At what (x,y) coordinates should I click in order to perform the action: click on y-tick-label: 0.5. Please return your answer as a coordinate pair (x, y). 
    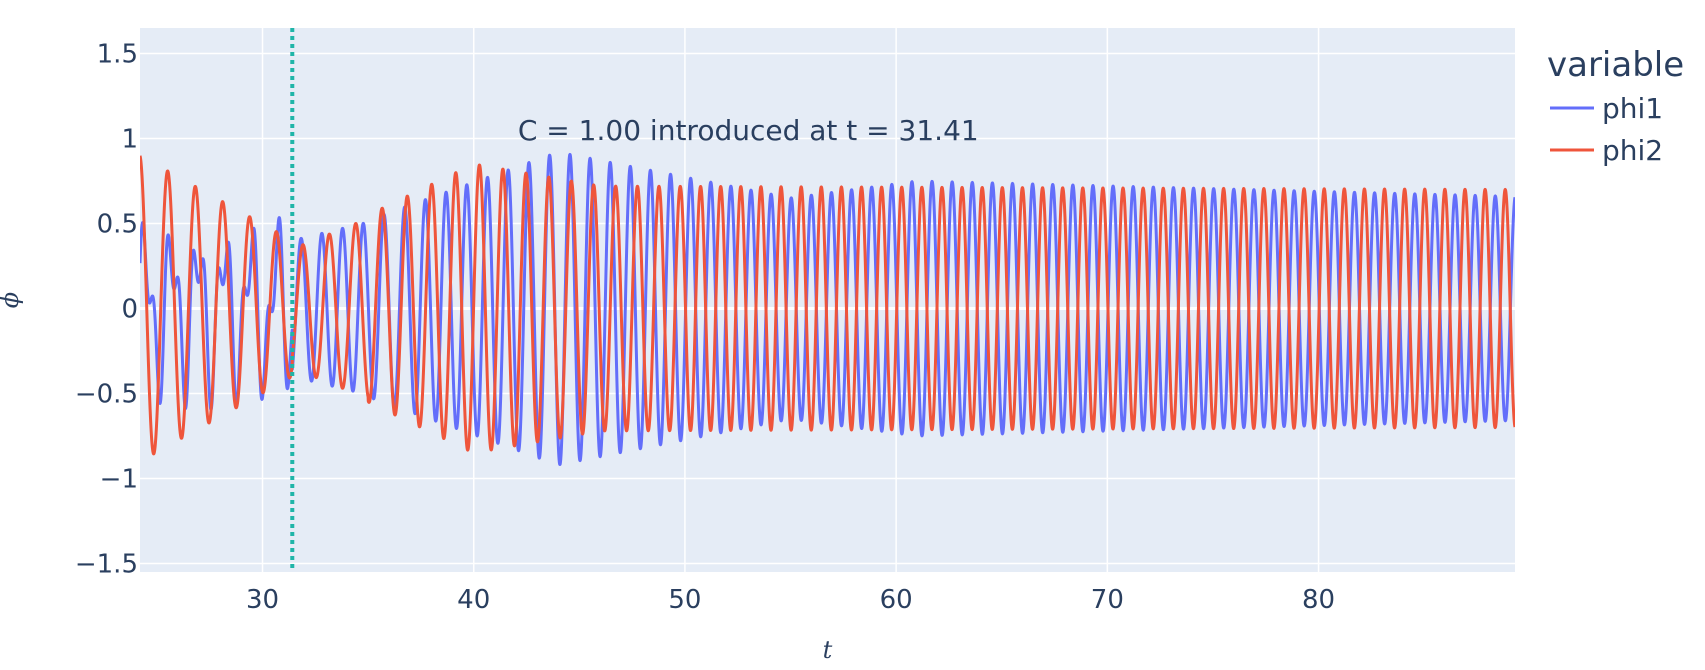
    Looking at the image, I should click on (117, 225).